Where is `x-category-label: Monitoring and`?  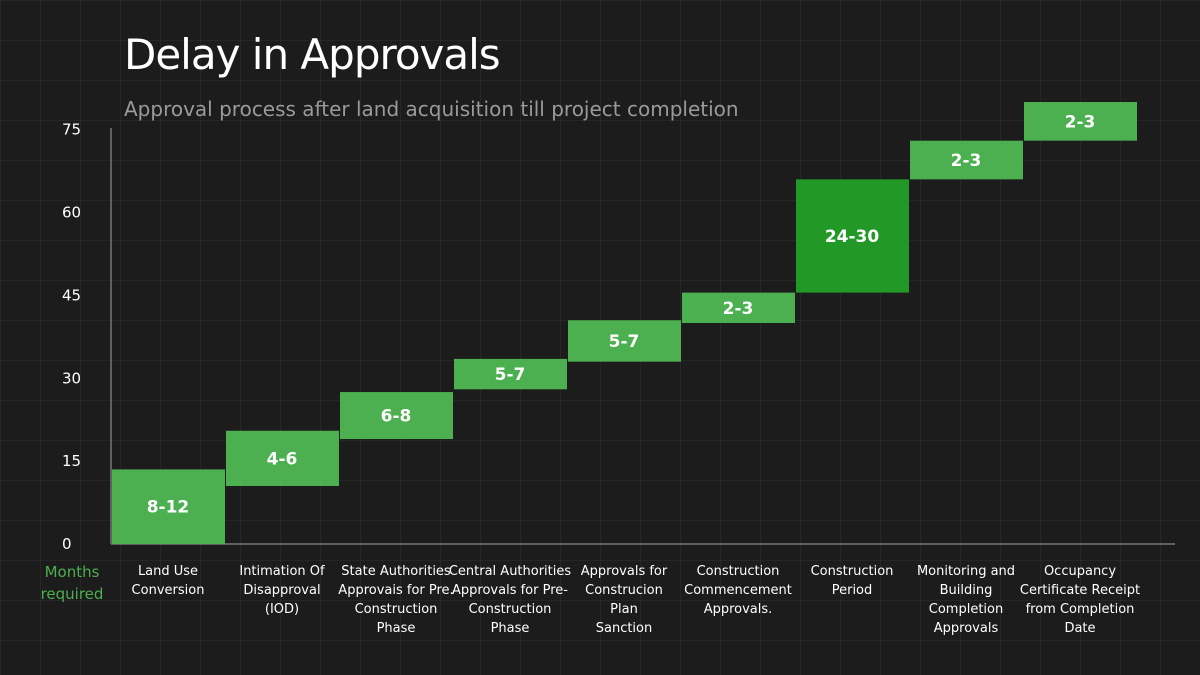
x-category-label: Monitoring and is located at coordinates (966, 571).